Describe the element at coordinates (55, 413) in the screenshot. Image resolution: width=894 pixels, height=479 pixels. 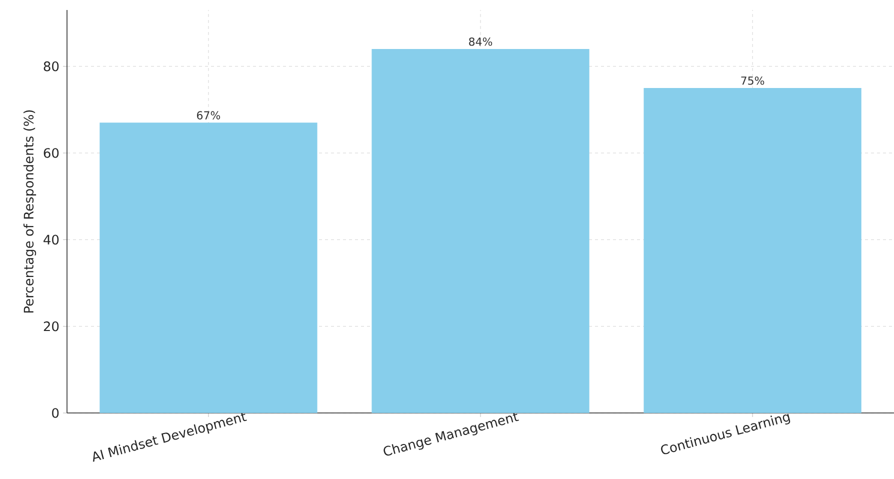
I see `y-tick-label: 0` at that location.